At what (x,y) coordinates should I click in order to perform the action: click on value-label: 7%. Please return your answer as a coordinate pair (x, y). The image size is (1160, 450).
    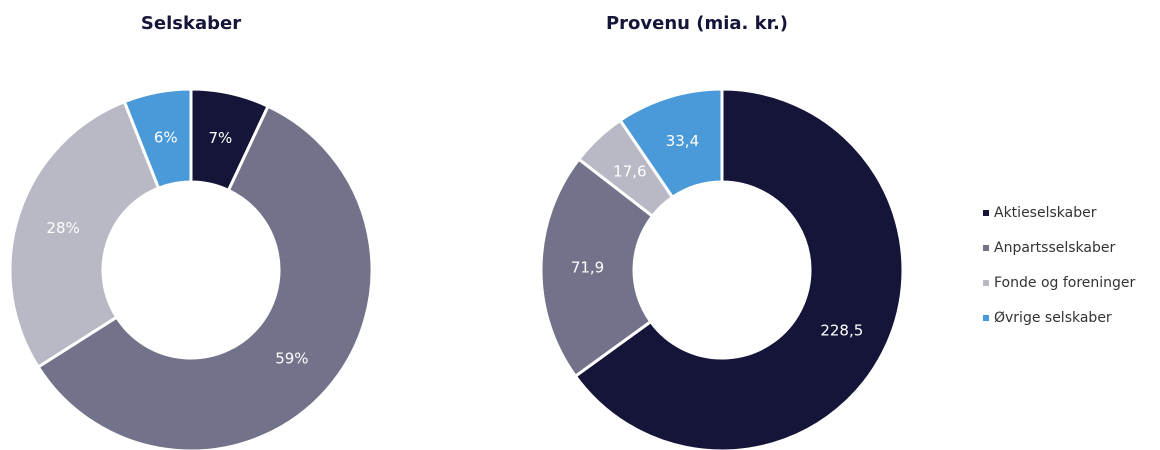
    Looking at the image, I should click on (220, 138).